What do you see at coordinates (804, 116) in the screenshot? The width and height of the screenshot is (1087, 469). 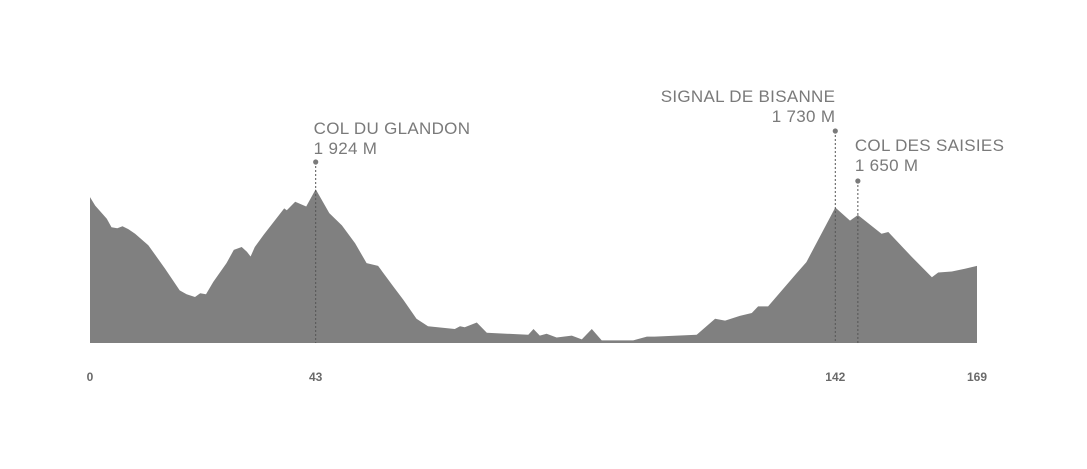 I see `peak-elevation: 1 730 M` at bounding box center [804, 116].